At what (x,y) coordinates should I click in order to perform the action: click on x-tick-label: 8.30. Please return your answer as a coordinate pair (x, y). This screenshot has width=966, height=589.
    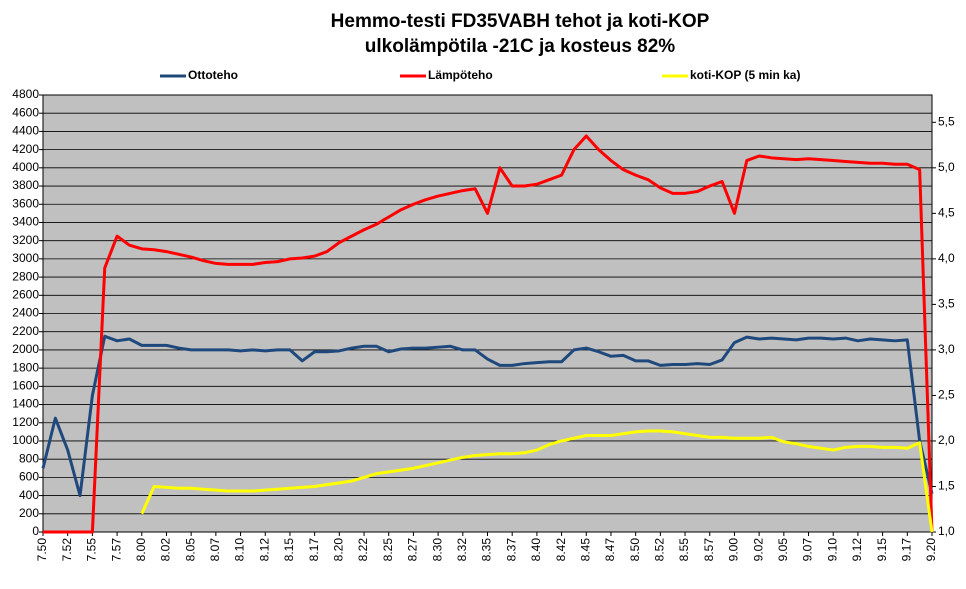
    Looking at the image, I should click on (437, 550).